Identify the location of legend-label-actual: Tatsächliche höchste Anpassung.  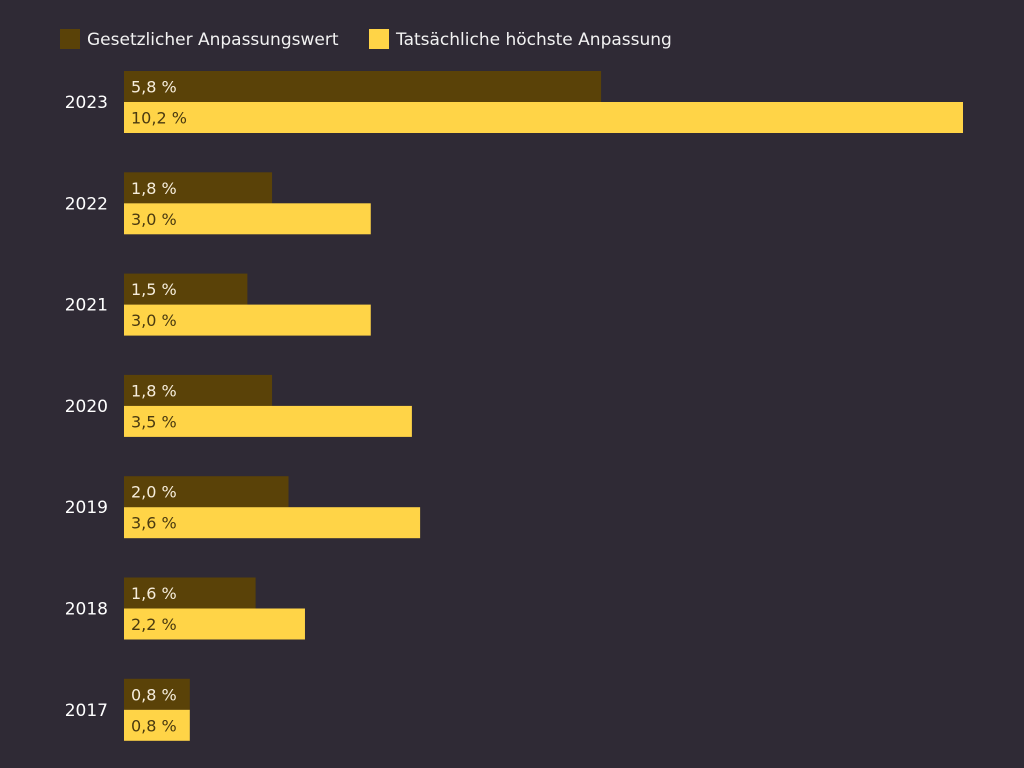
(533, 40).